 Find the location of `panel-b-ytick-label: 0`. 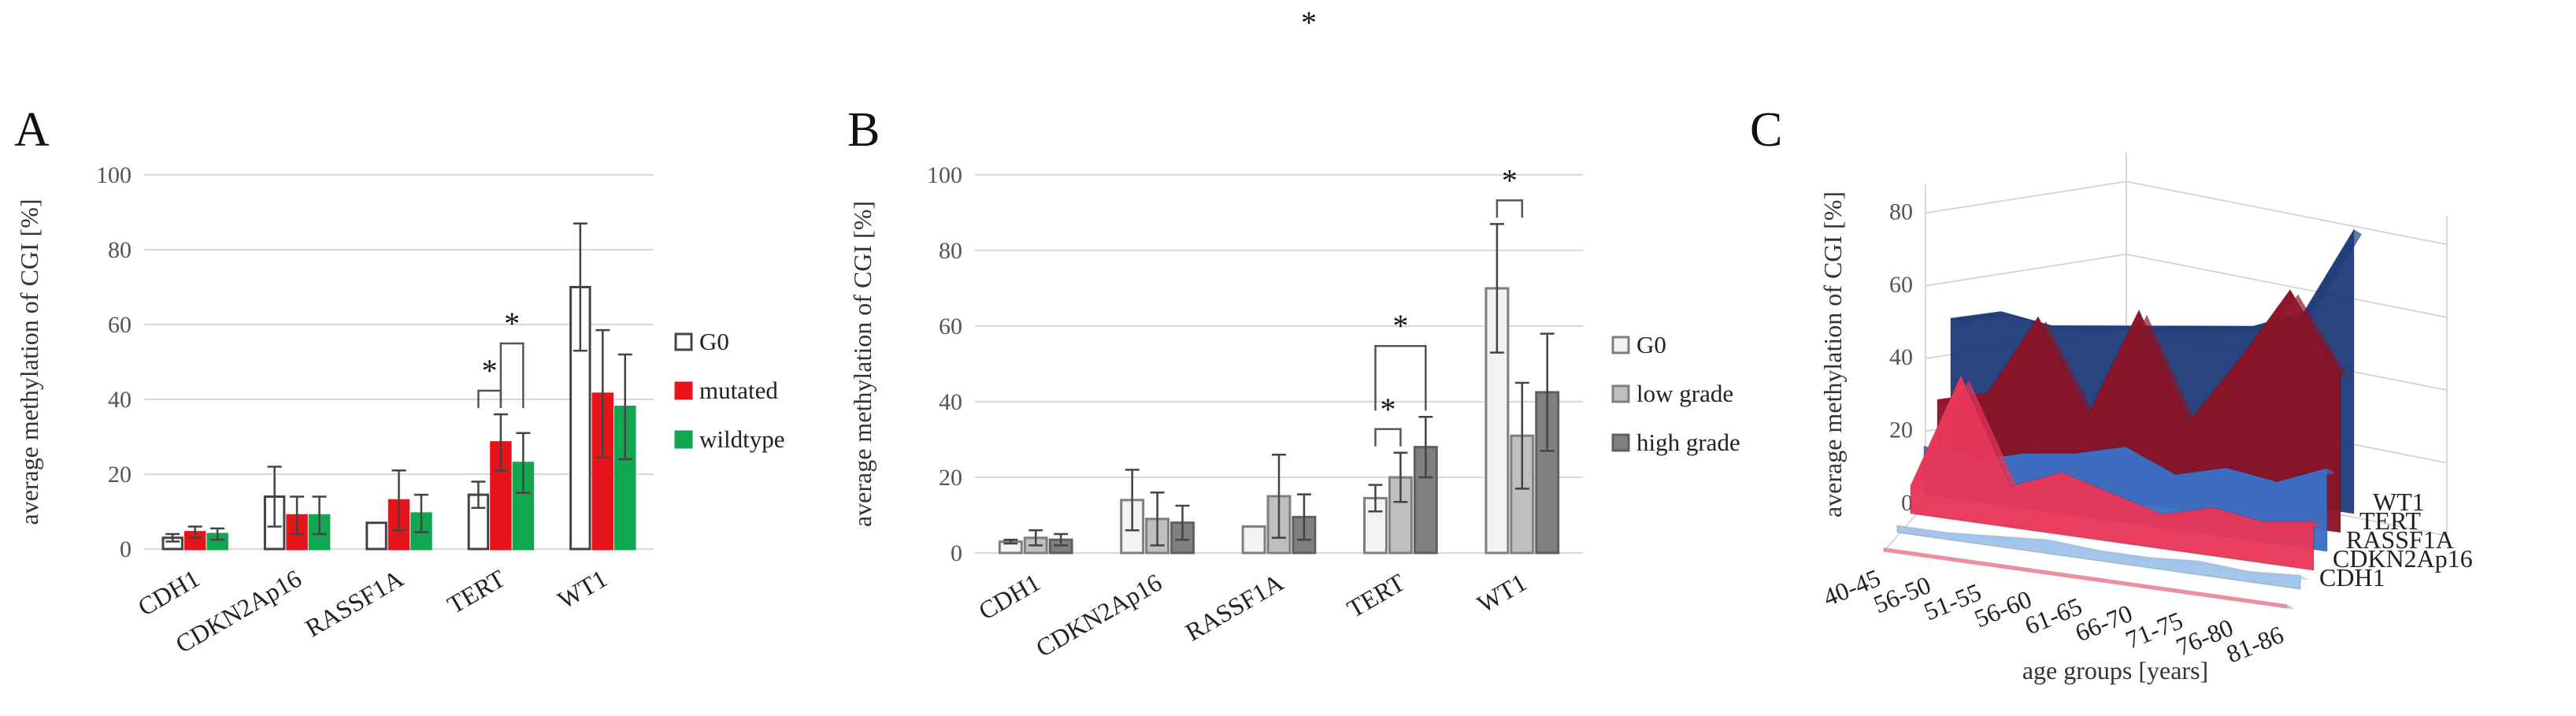

panel-b-ytick-label: 0 is located at coordinates (956, 553).